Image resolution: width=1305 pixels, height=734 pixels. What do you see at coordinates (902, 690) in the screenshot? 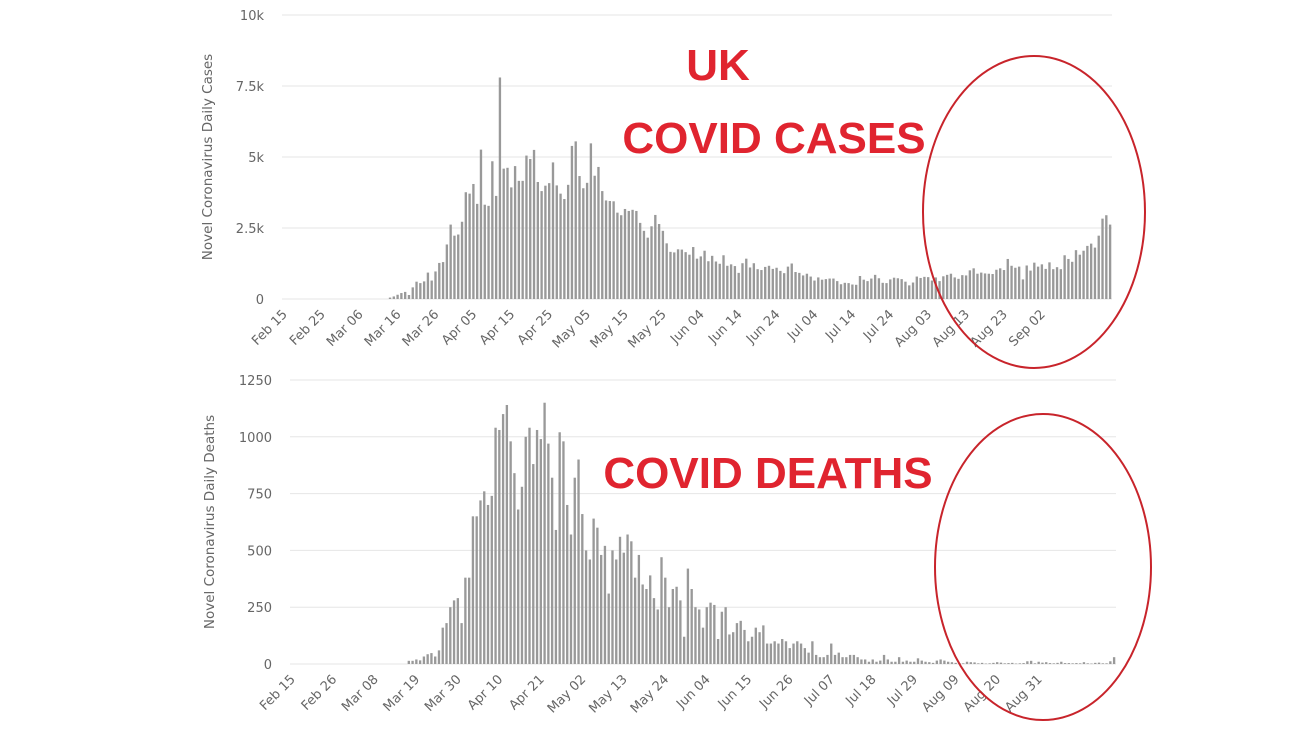
I see `deaths-x-tick-label: Jul 29` at bounding box center [902, 690].